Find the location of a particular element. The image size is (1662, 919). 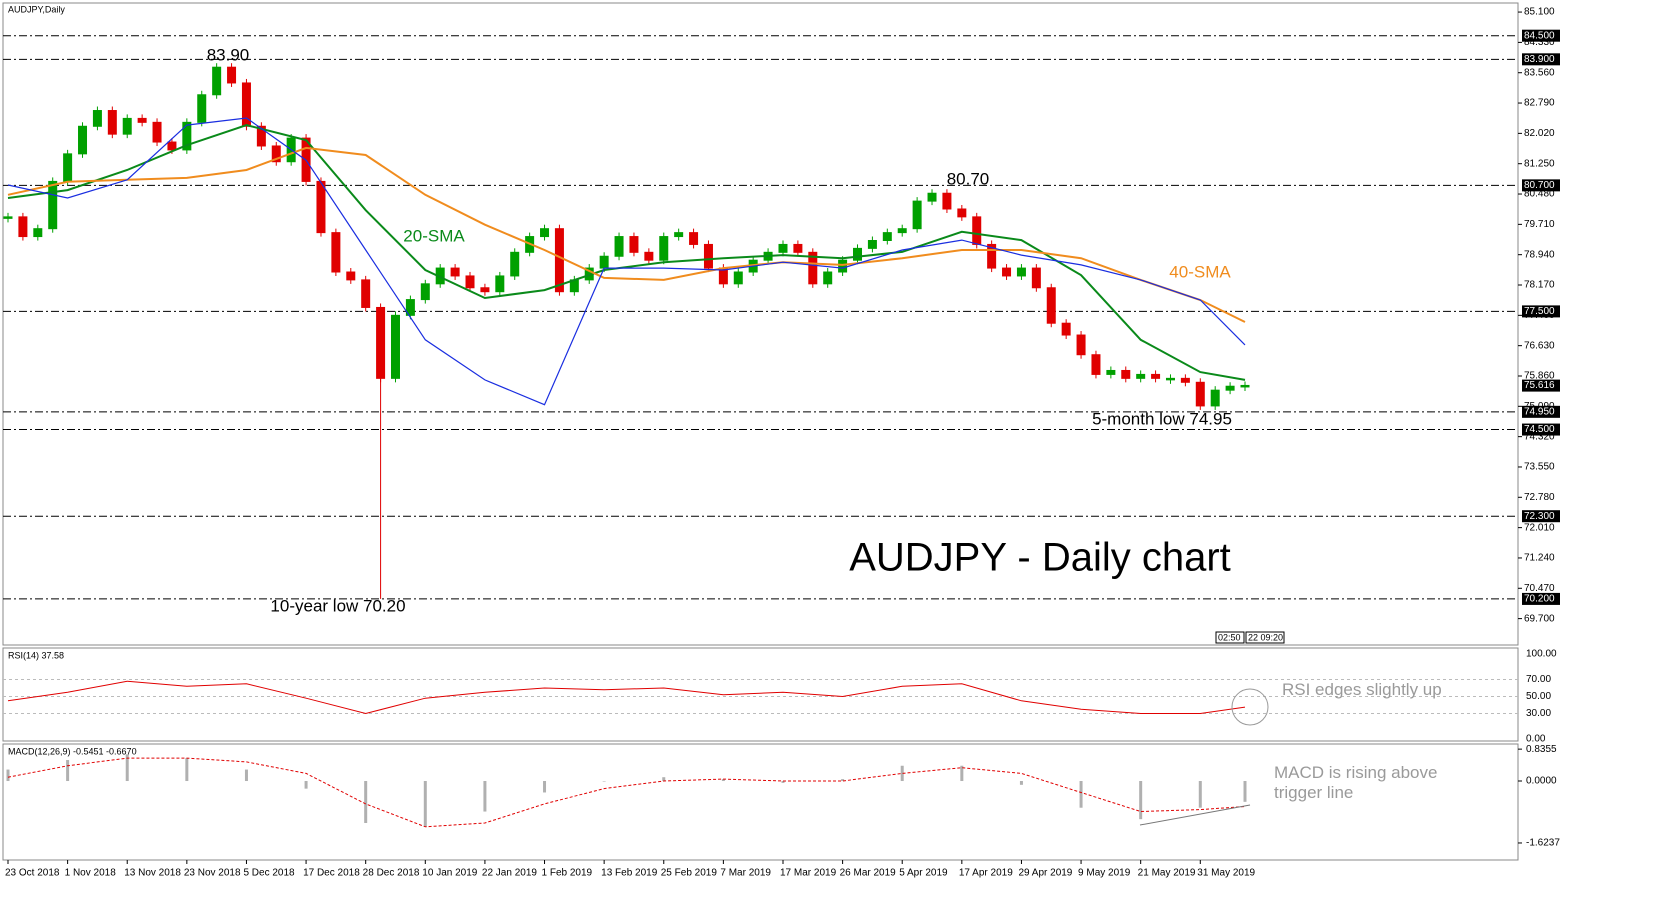

time-box is located at coordinates (1230, 637).